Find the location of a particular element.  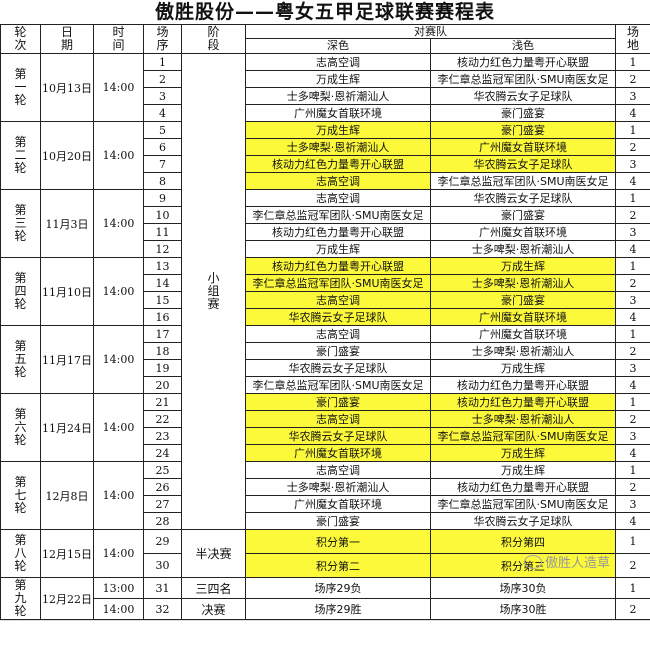

light-team: 华农腾云女子足球队 is located at coordinates (523, 96).